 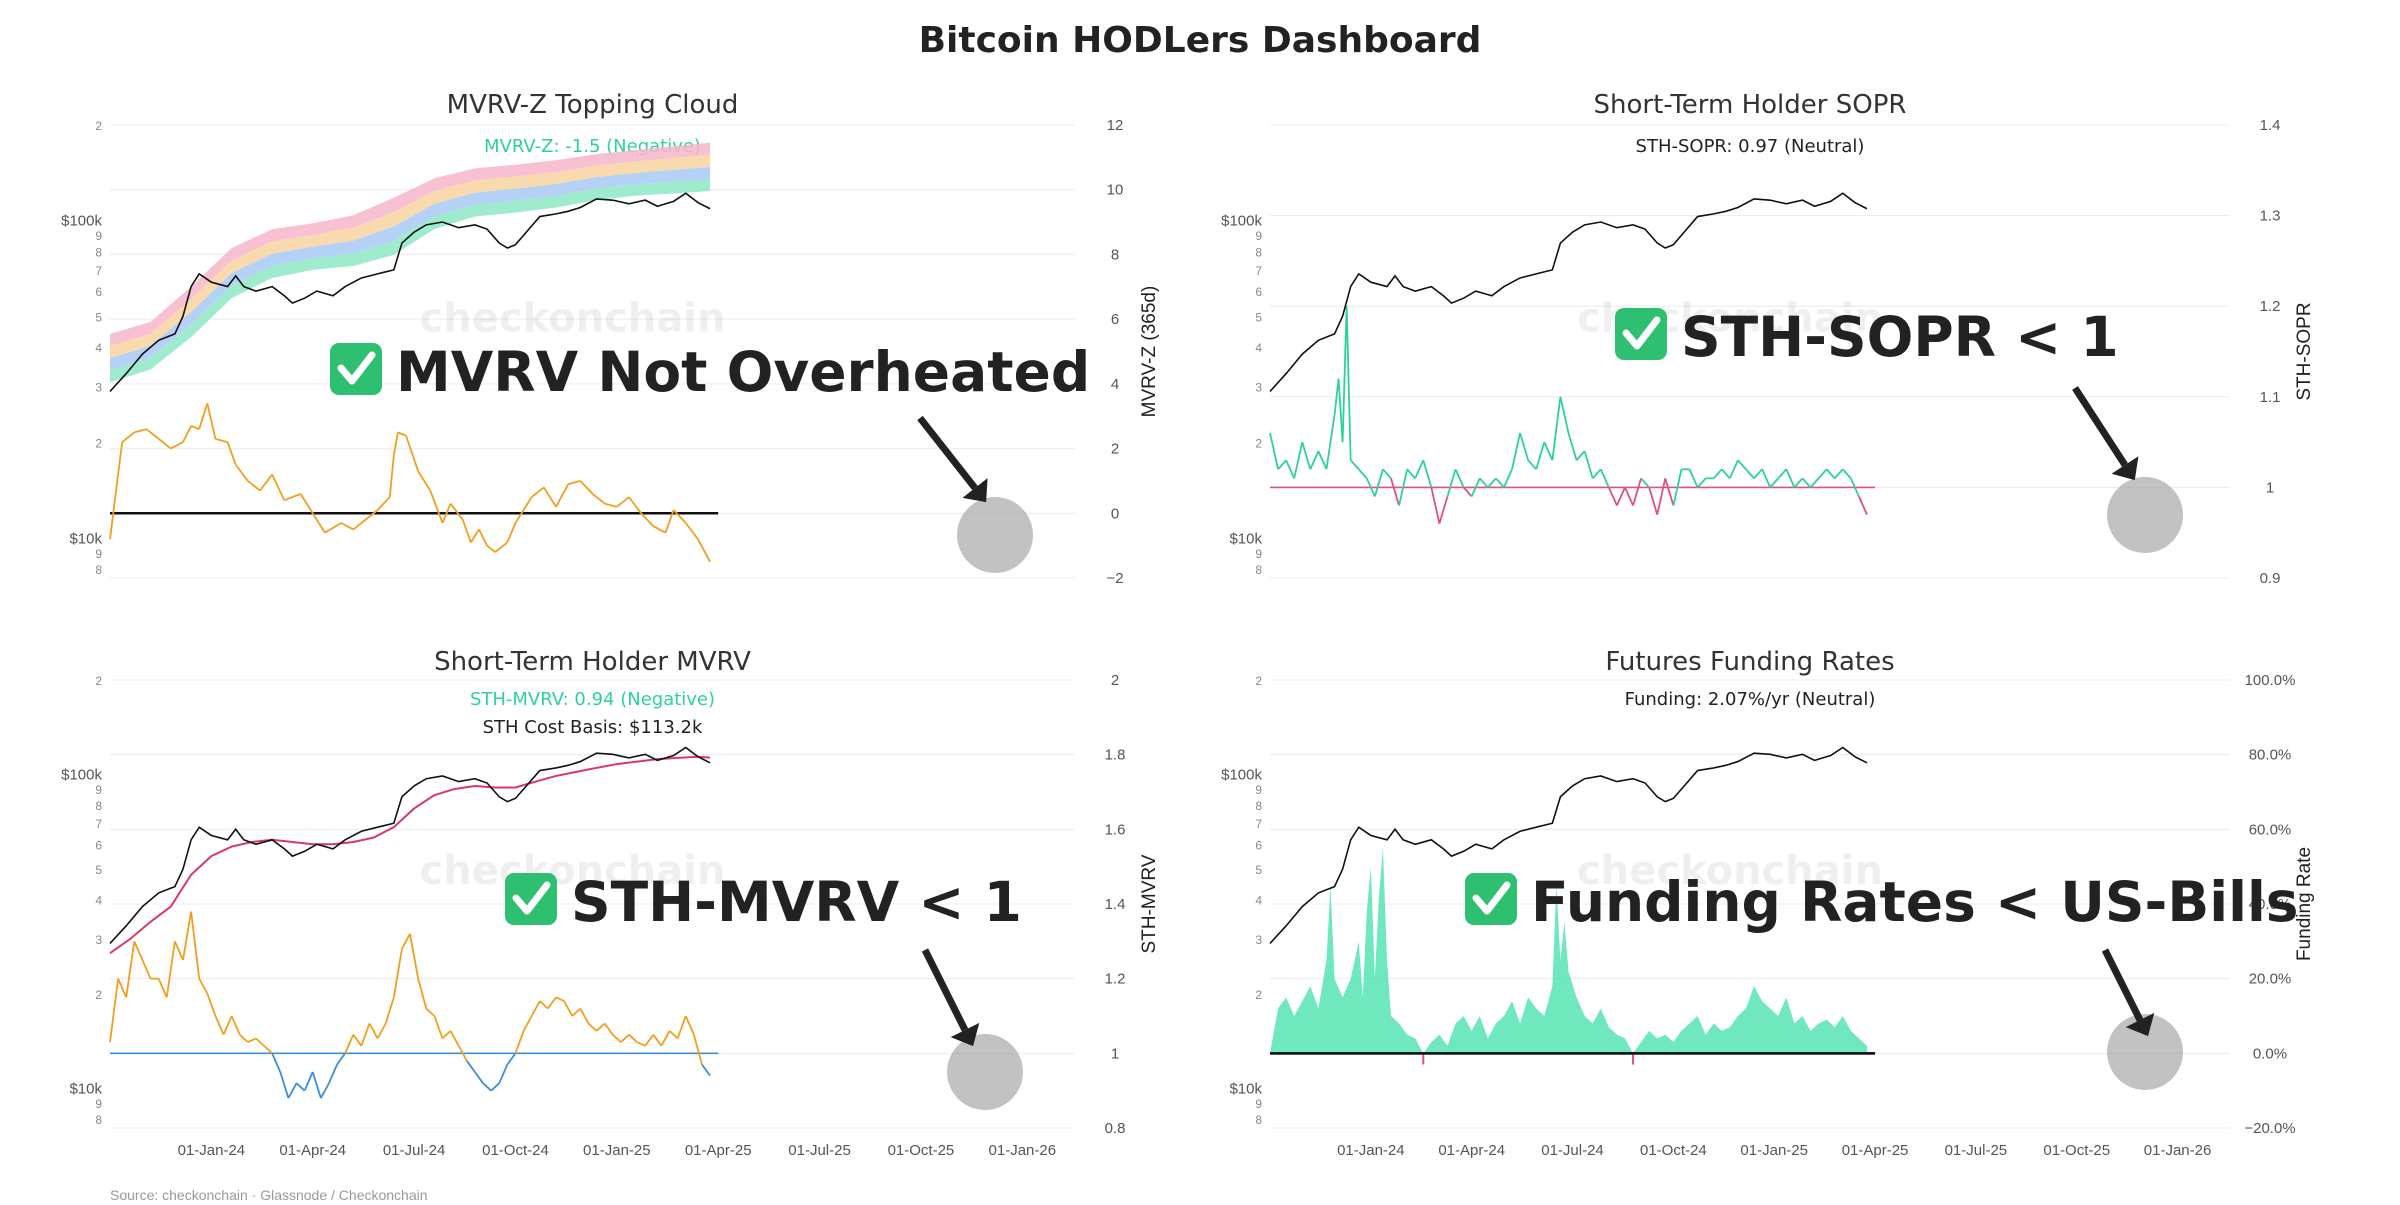 What do you see at coordinates (2270, 306) in the screenshot?
I see `sopr-right-tick: 1.2` at bounding box center [2270, 306].